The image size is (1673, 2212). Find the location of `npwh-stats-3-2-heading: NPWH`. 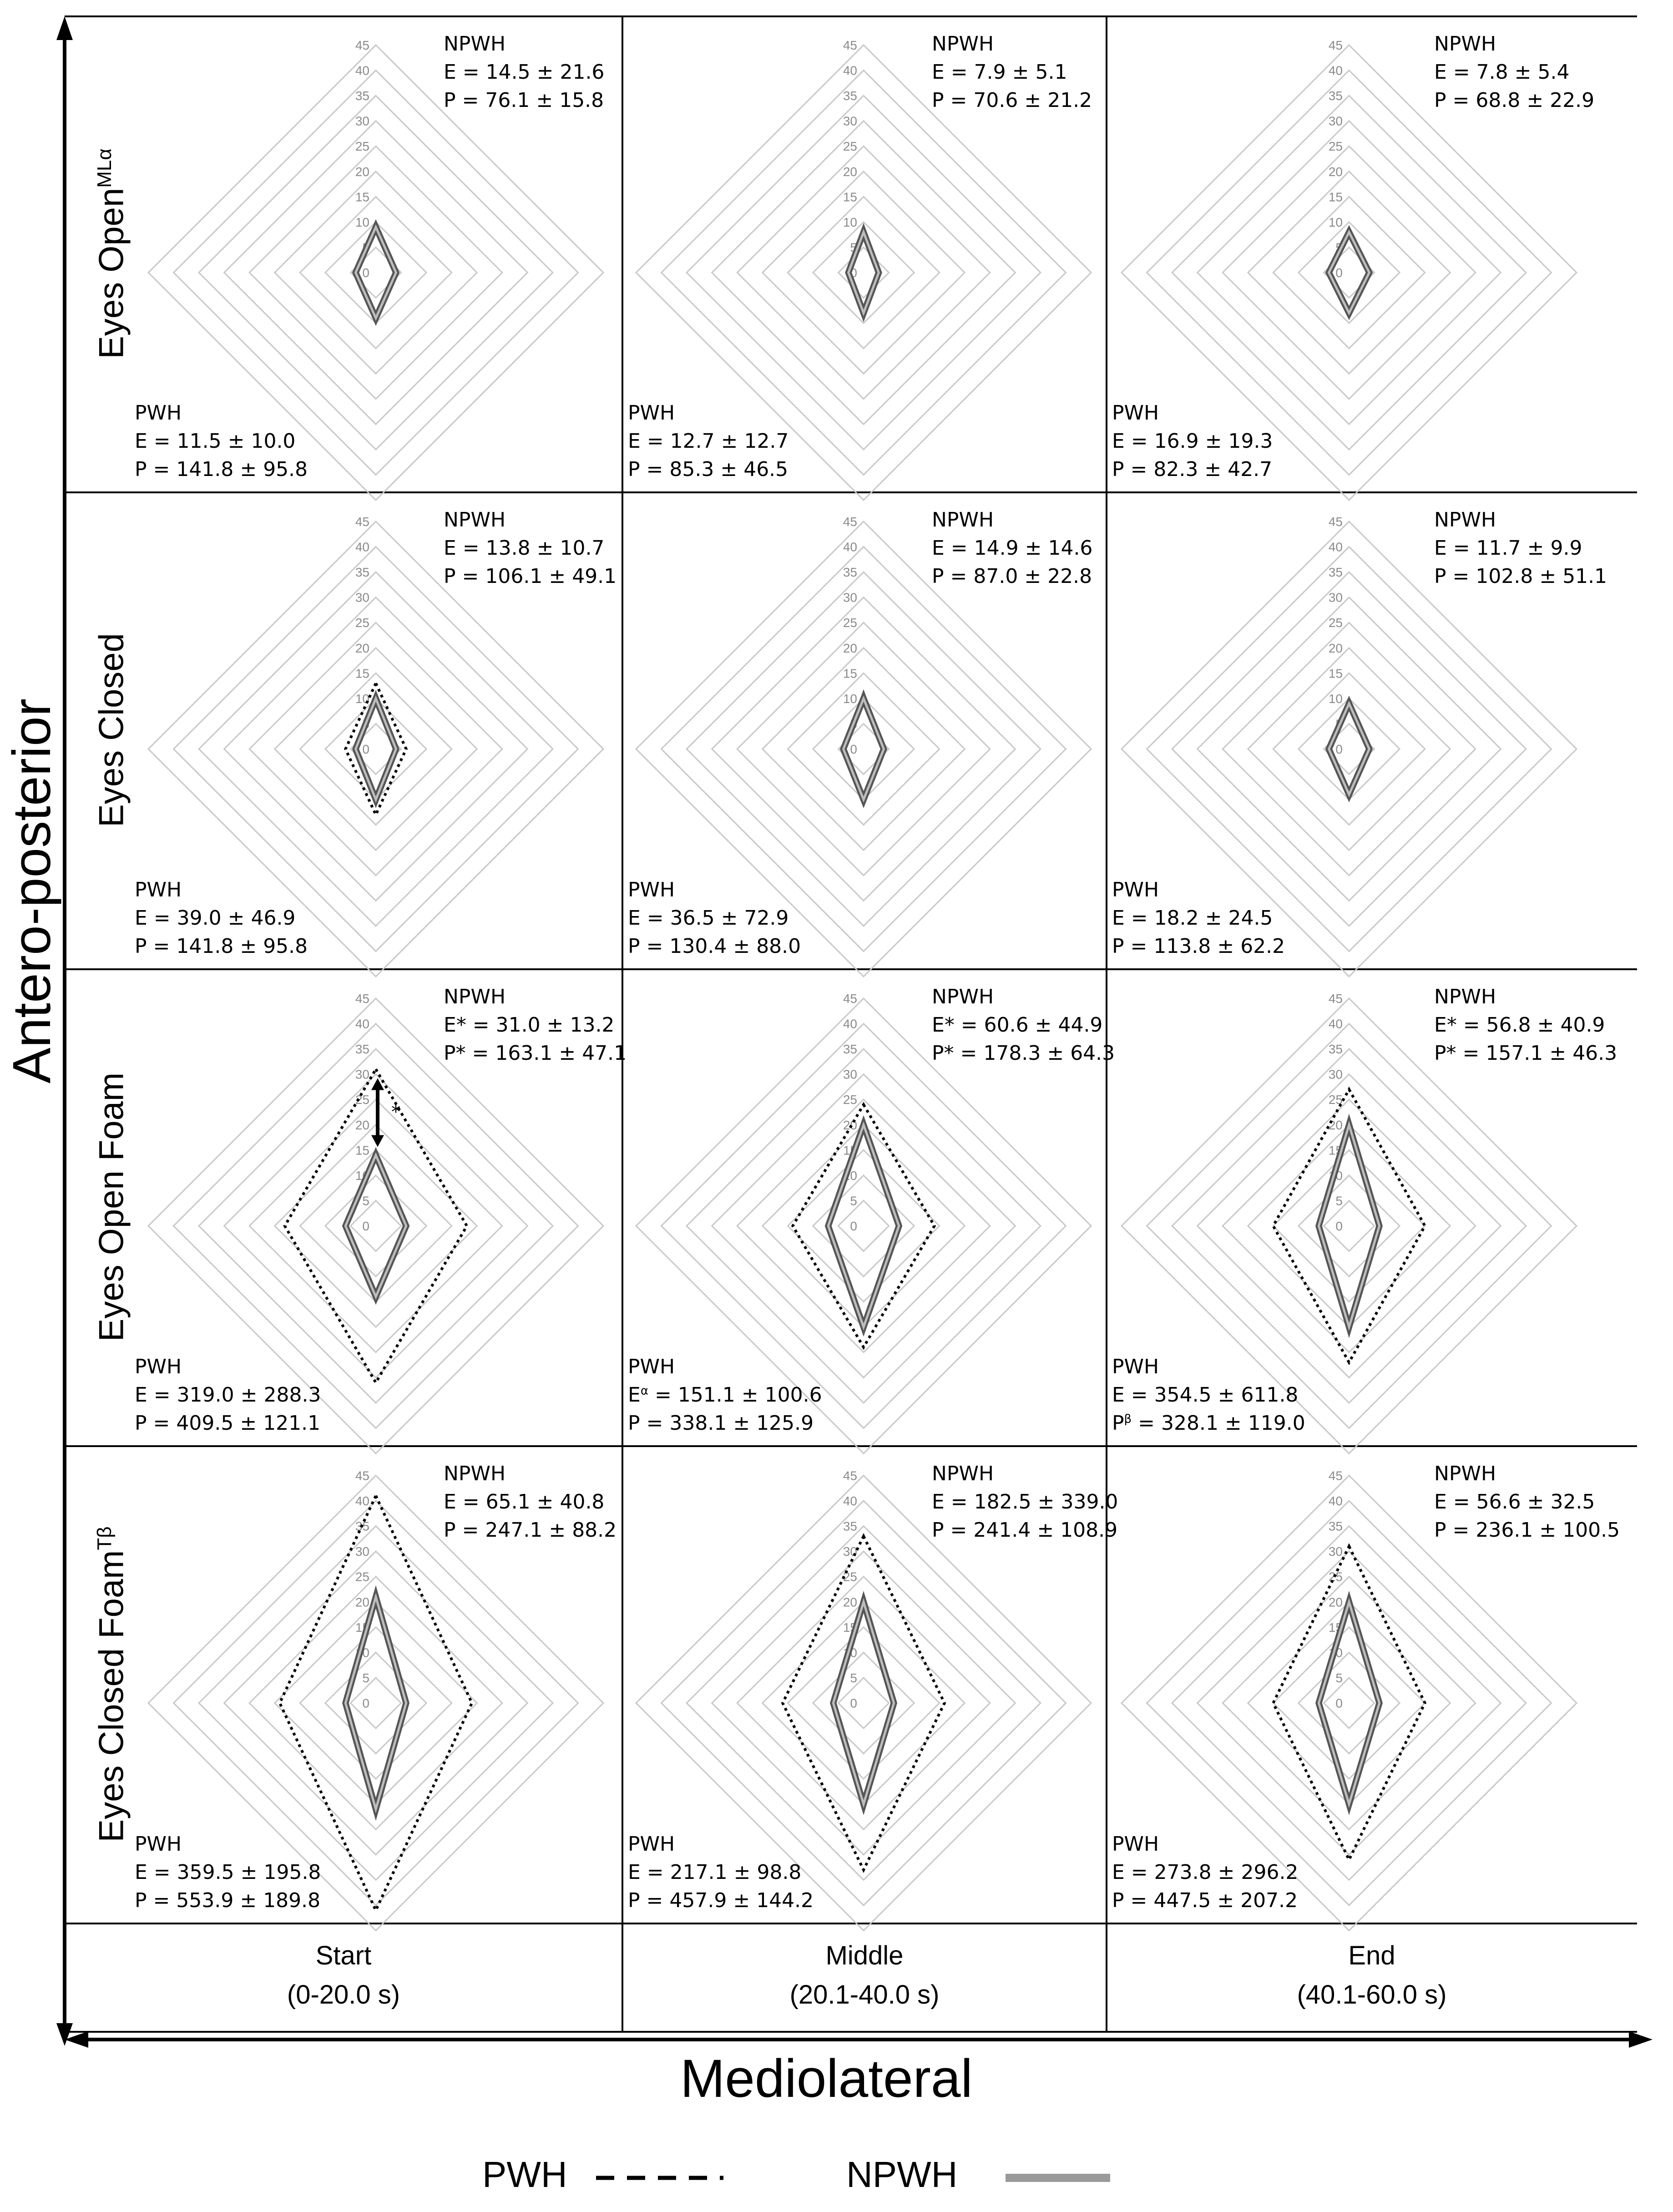

npwh-stats-3-2-heading: NPWH is located at coordinates (1465, 1473).